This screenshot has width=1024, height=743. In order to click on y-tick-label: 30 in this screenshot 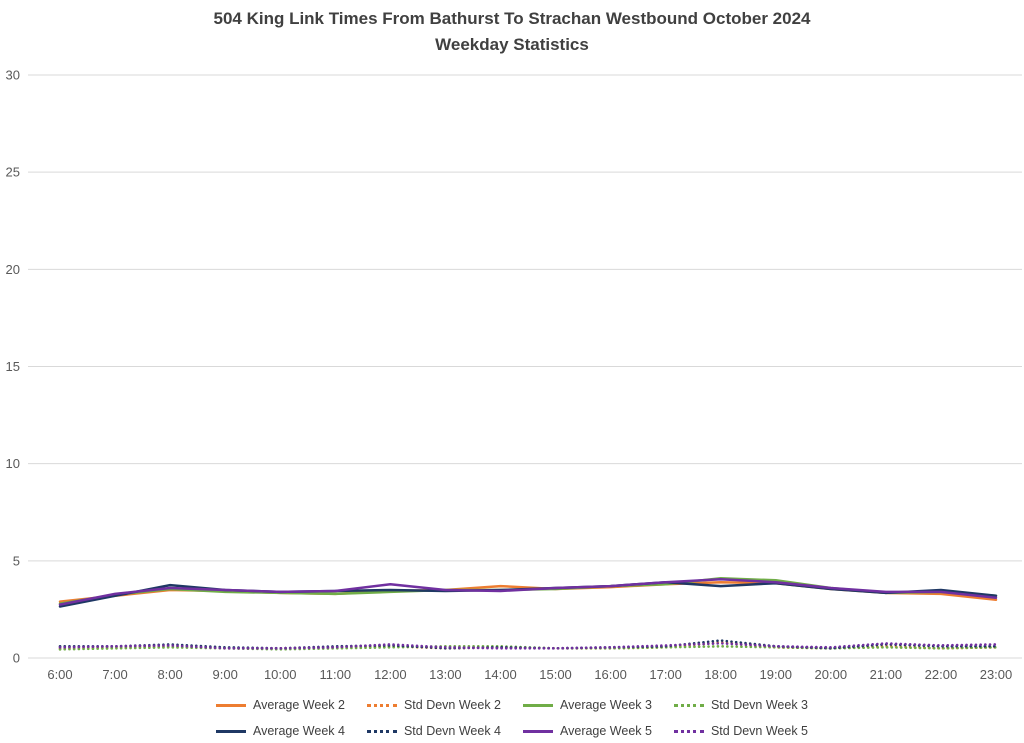, I will do `click(13, 75)`.